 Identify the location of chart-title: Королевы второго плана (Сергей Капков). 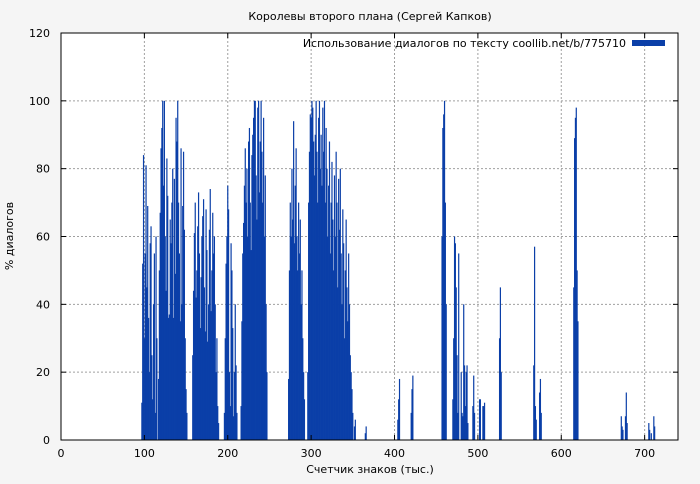
(369, 16).